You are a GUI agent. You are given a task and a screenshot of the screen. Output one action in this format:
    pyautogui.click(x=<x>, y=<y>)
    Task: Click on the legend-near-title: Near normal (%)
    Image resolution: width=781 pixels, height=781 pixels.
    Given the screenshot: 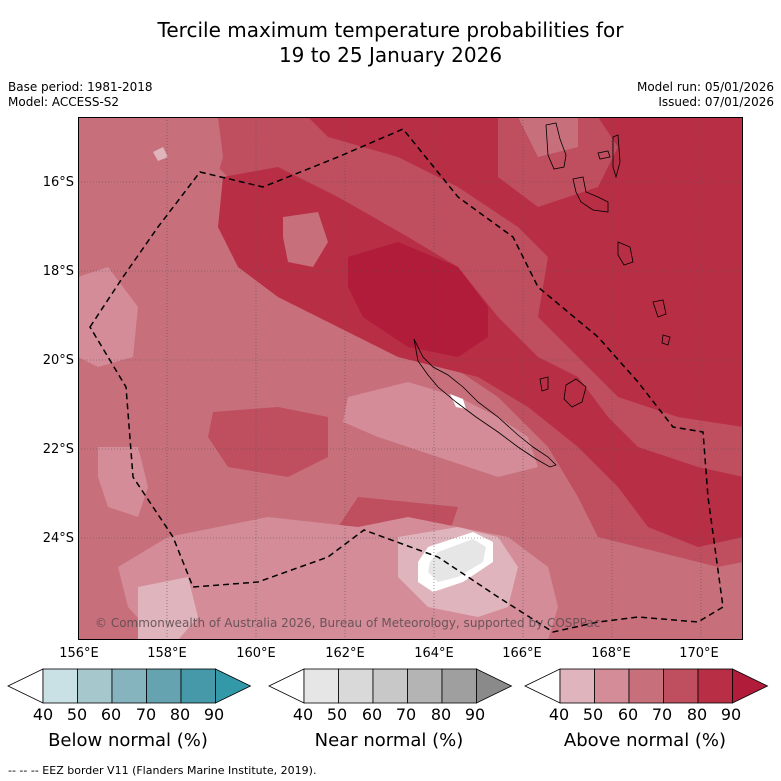 What is the action you would take?
    pyautogui.click(x=389, y=740)
    